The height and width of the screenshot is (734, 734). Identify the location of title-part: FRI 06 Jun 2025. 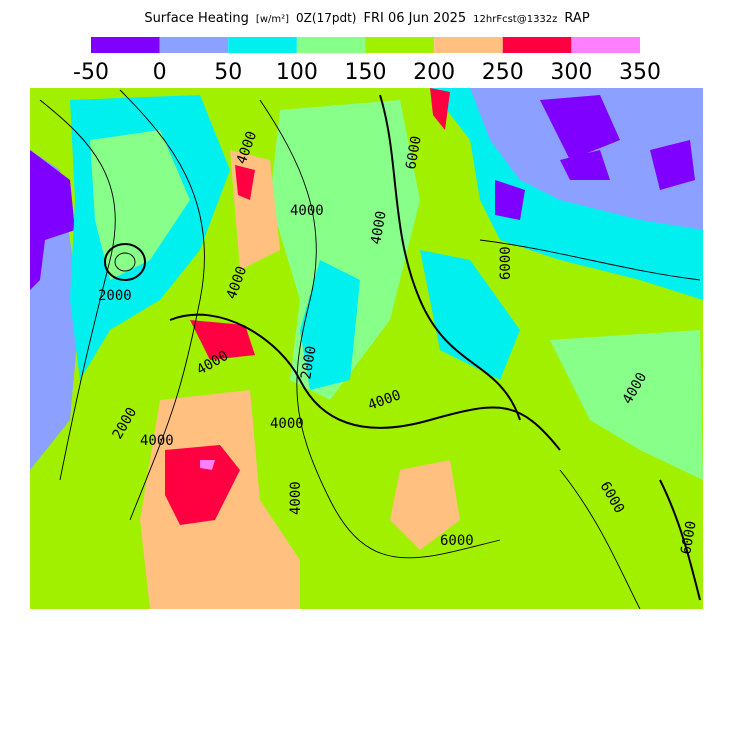
(414, 18).